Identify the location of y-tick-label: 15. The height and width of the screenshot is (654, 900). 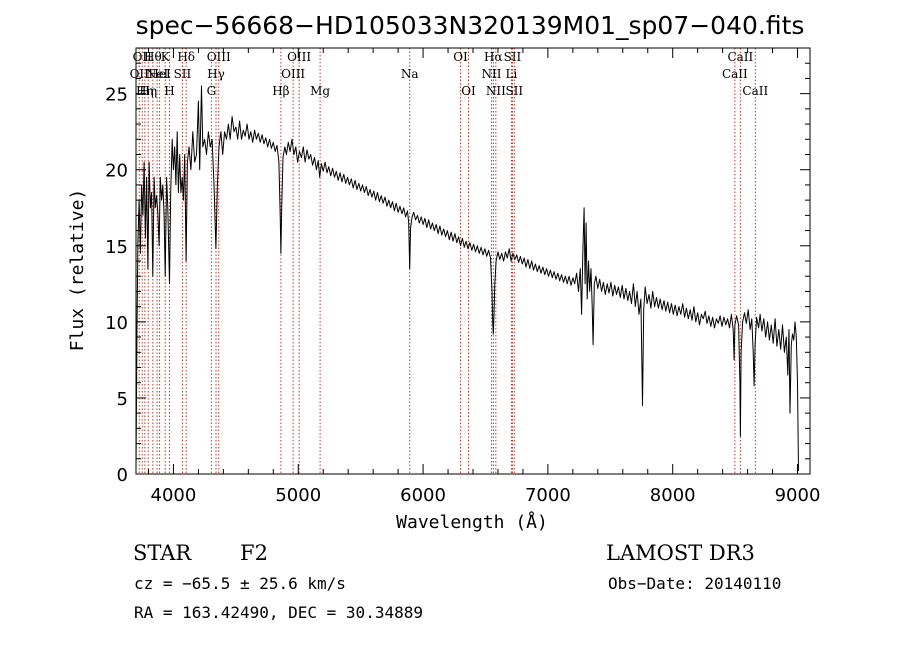
(116, 247).